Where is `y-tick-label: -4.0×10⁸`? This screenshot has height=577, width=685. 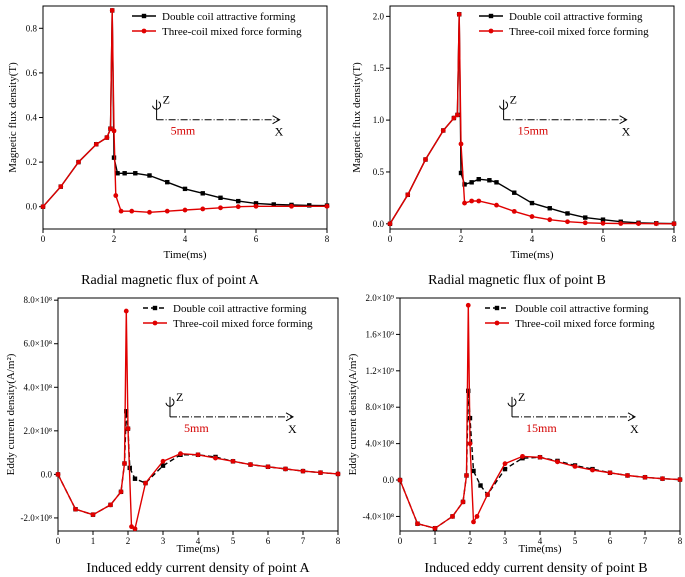
y-tick-label: -4.0×10⁸ is located at coordinates (378, 516).